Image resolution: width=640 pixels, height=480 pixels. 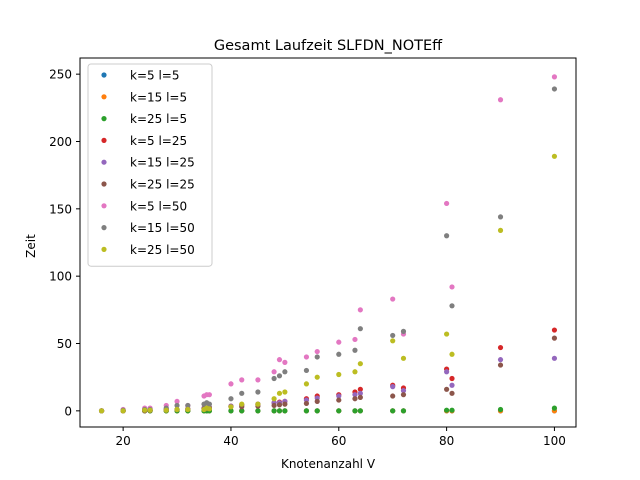 What do you see at coordinates (158, 97) in the screenshot?
I see `legend-label: k=15 l=5` at bounding box center [158, 97].